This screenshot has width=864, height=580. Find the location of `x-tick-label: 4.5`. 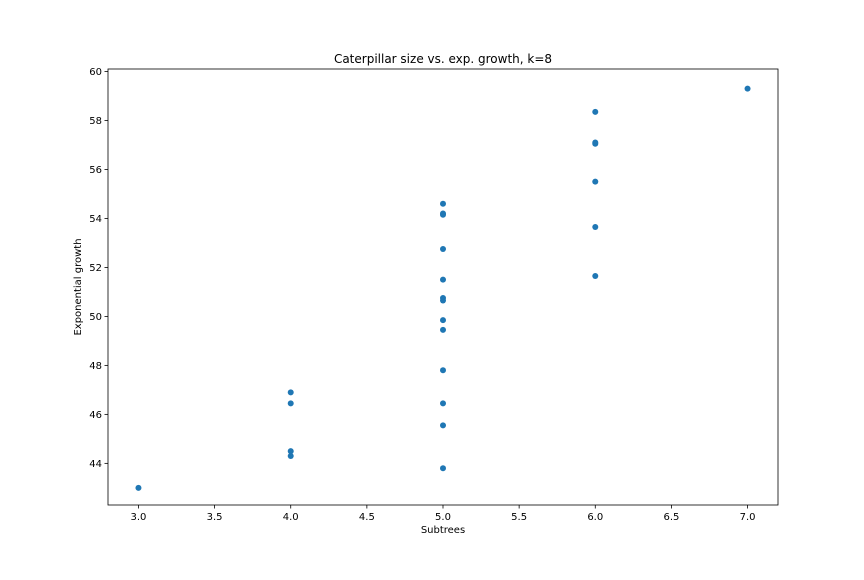

x-tick-label: 4.5 is located at coordinates (367, 517).